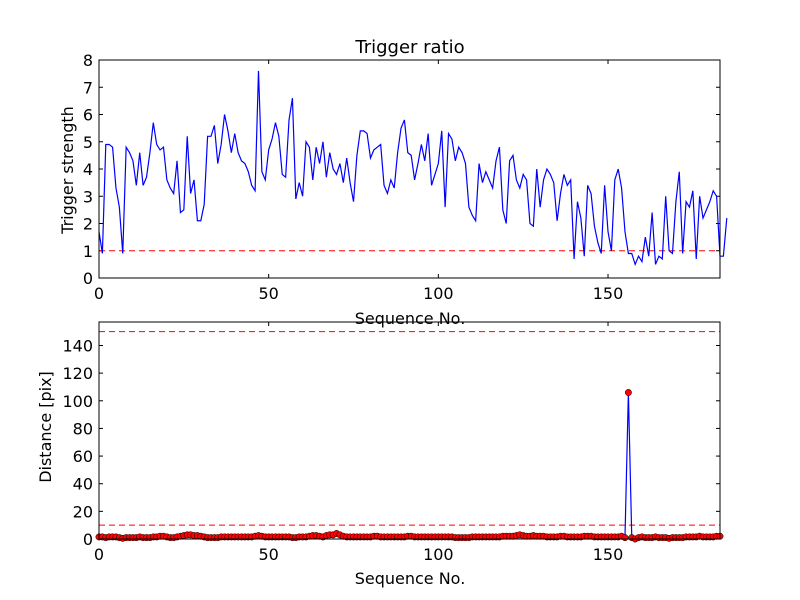 This screenshot has height=600, width=800. I want to click on y-tick-label: 4, so click(88, 169).